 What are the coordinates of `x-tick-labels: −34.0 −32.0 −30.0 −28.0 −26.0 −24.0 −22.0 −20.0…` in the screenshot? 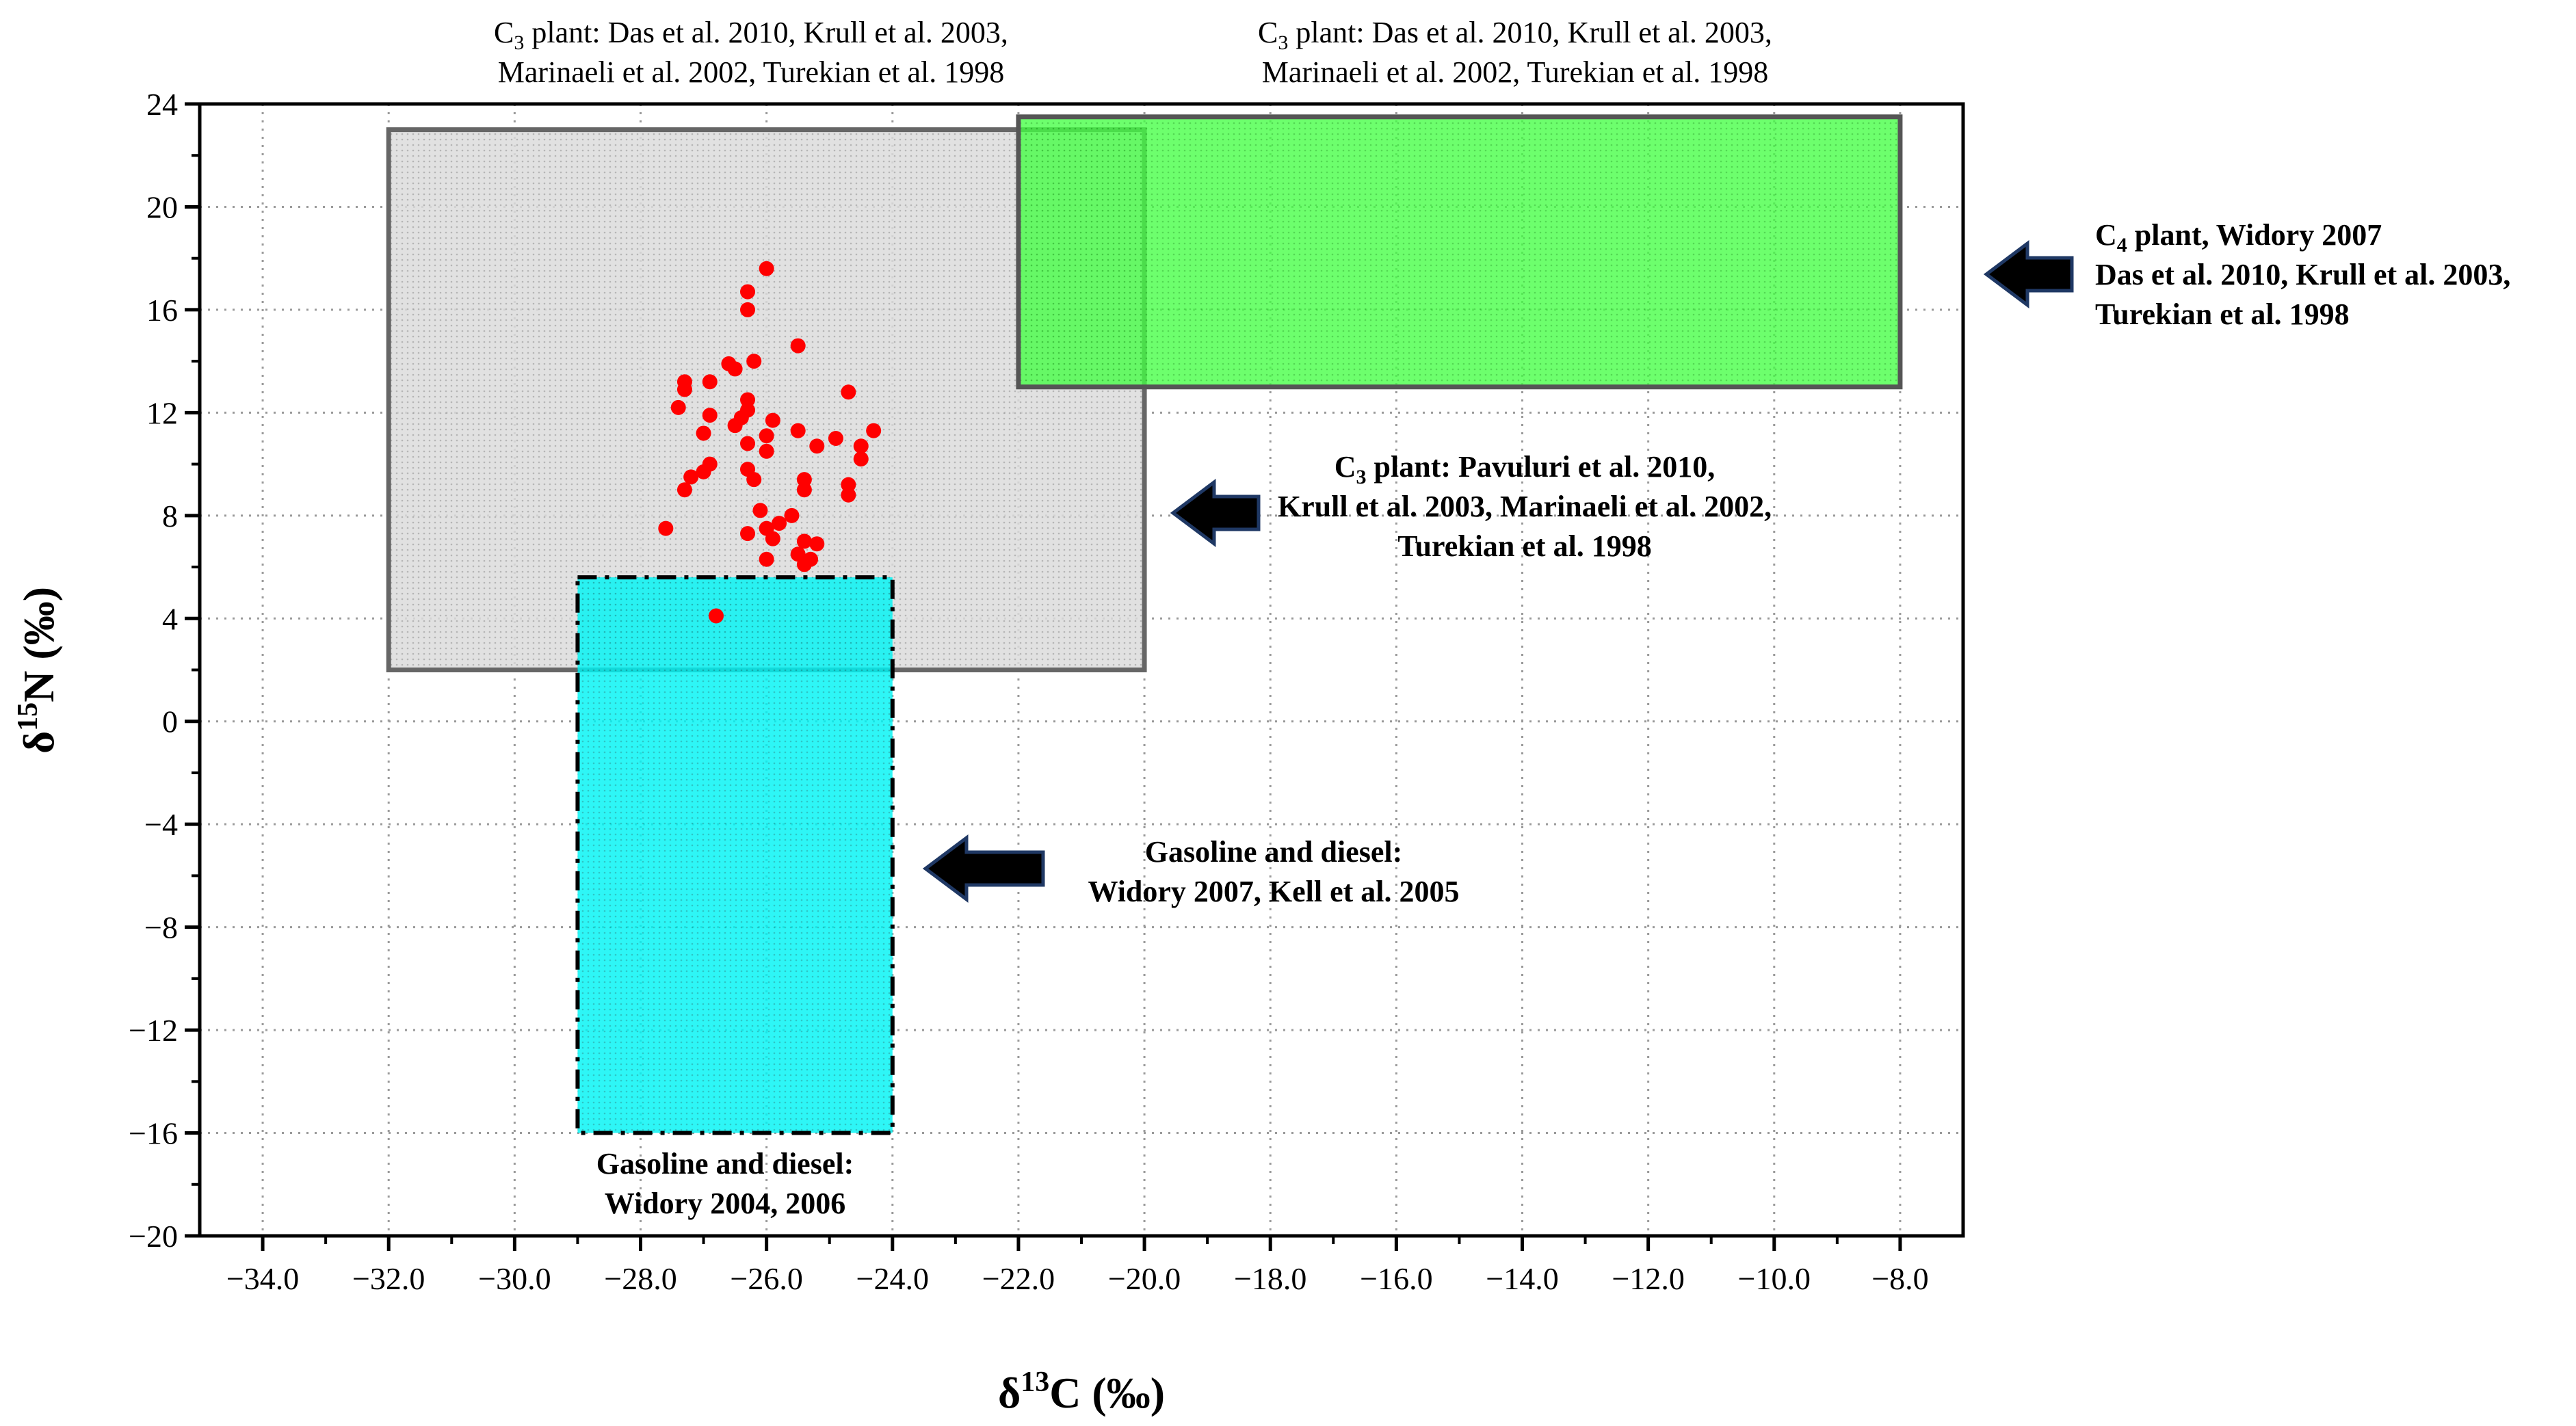 It's located at (1077, 1278).